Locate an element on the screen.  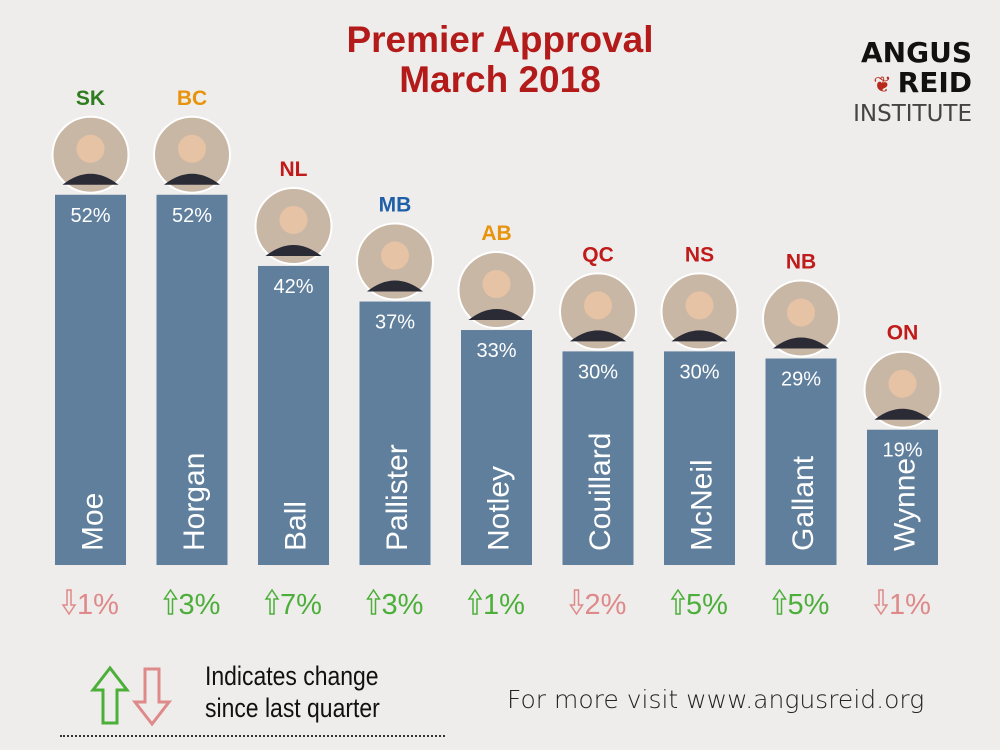
province-label: QC is located at coordinates (598, 254).